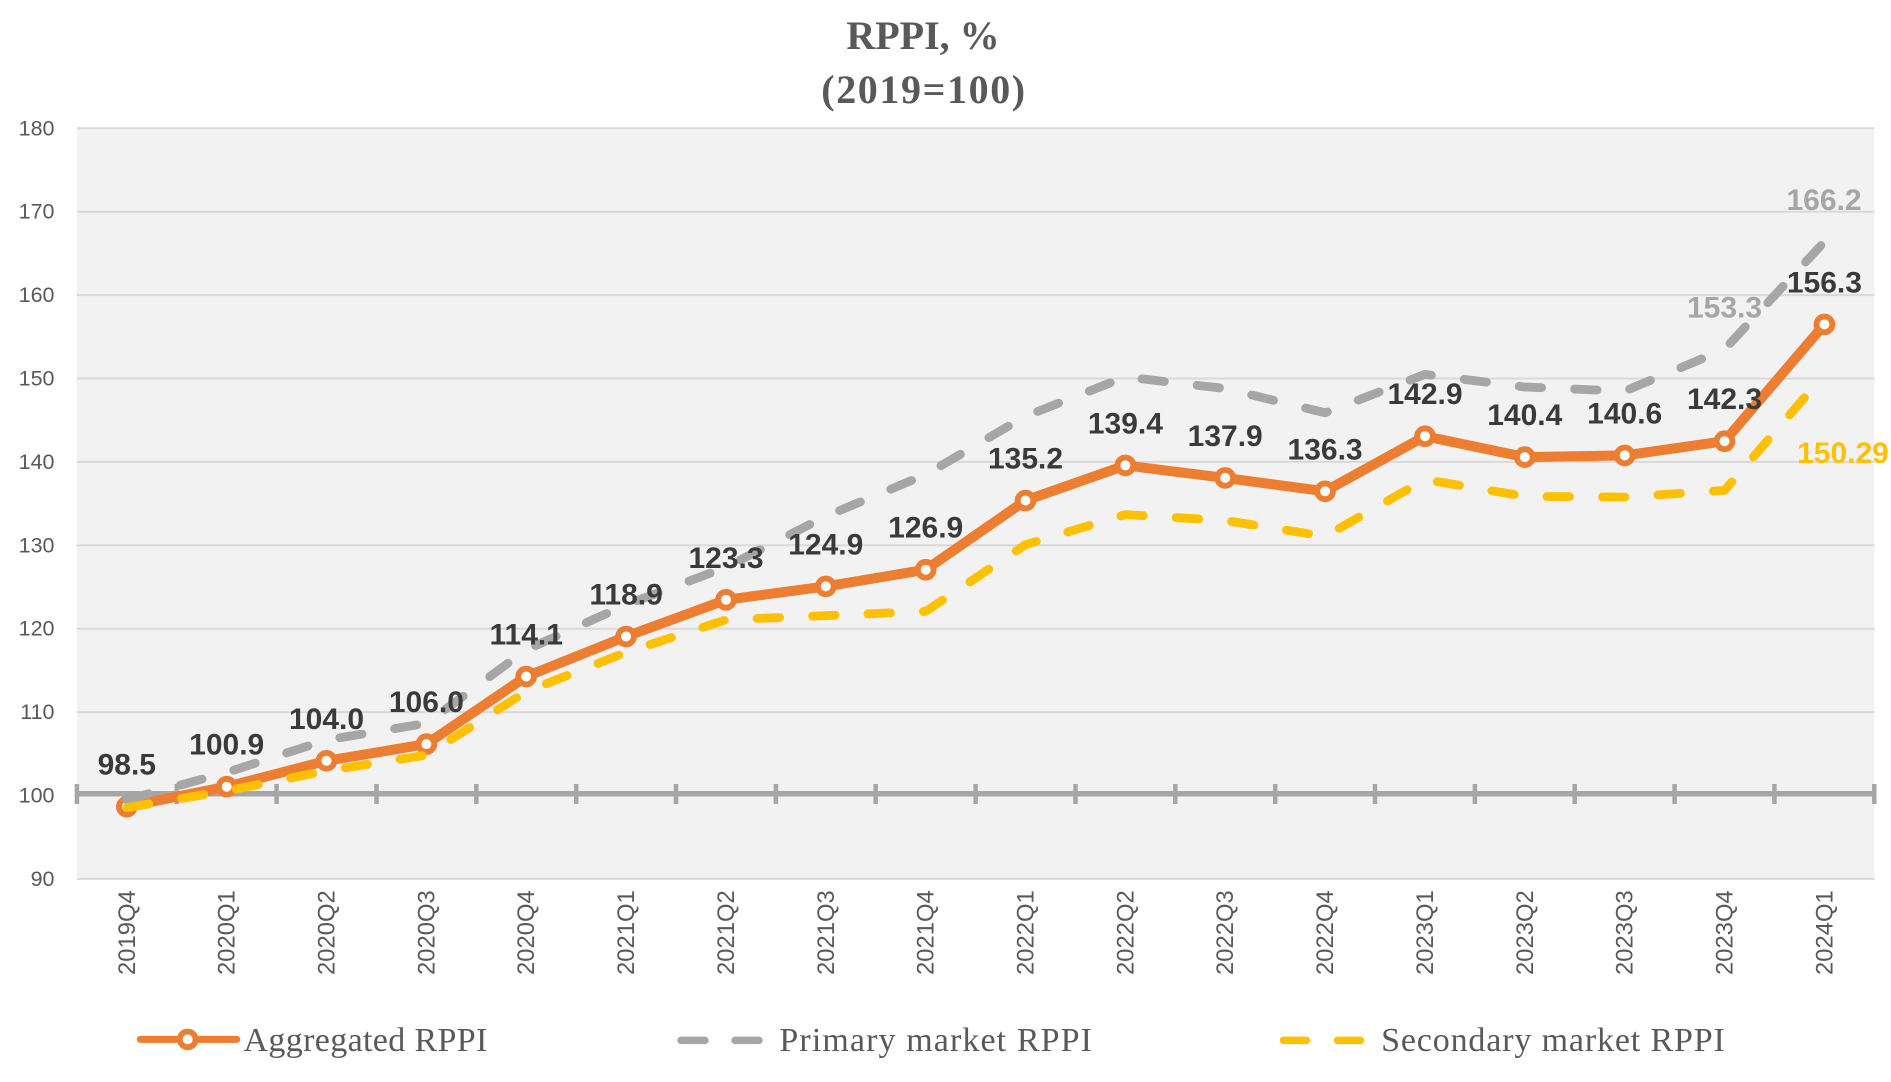  Describe the element at coordinates (1624, 413) in the screenshot. I see `svg-text: 140.6` at that location.